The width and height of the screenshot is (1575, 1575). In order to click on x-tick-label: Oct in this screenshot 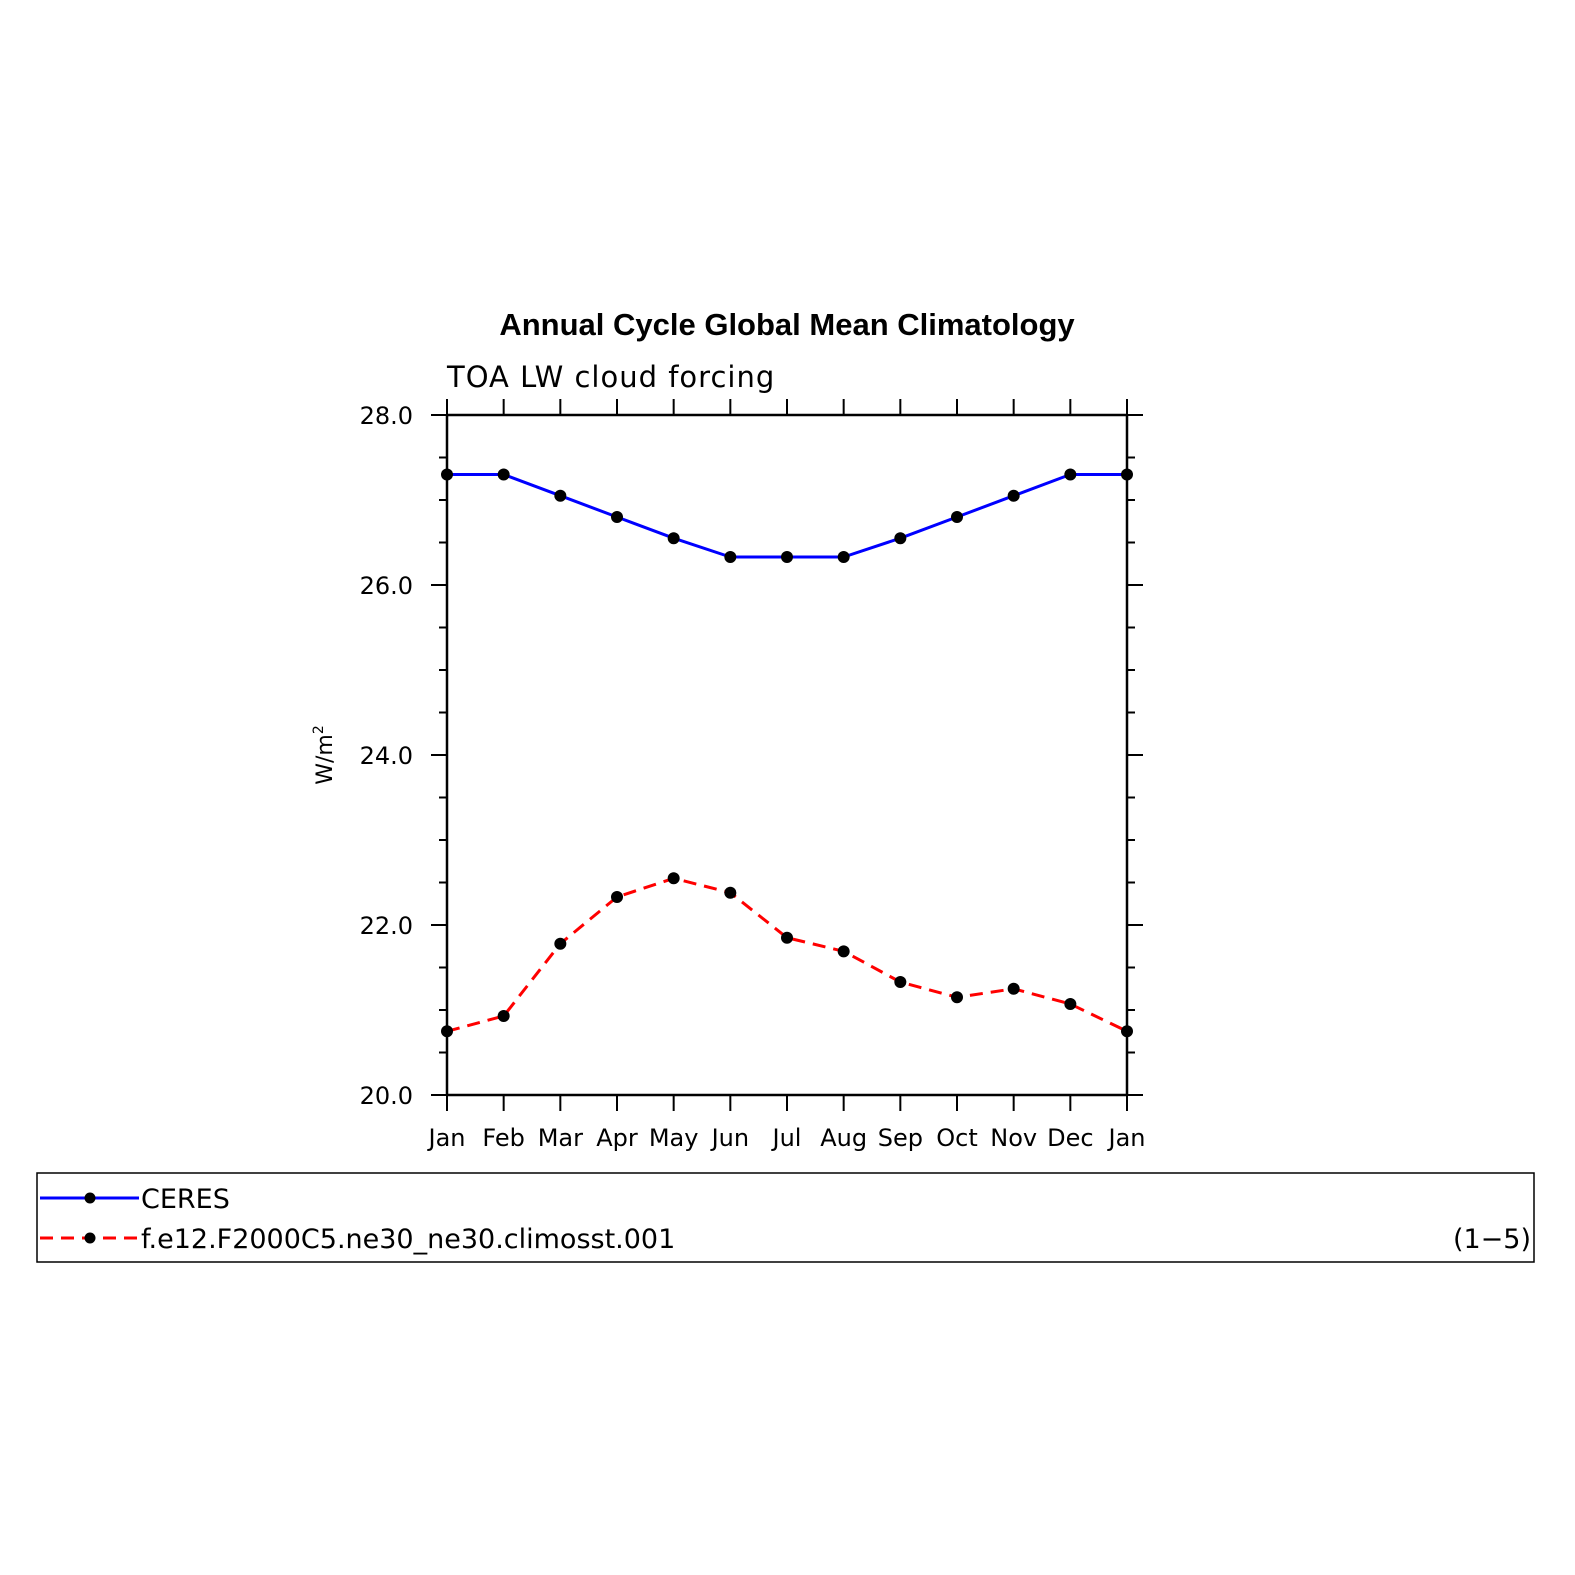, I will do `click(957, 1138)`.